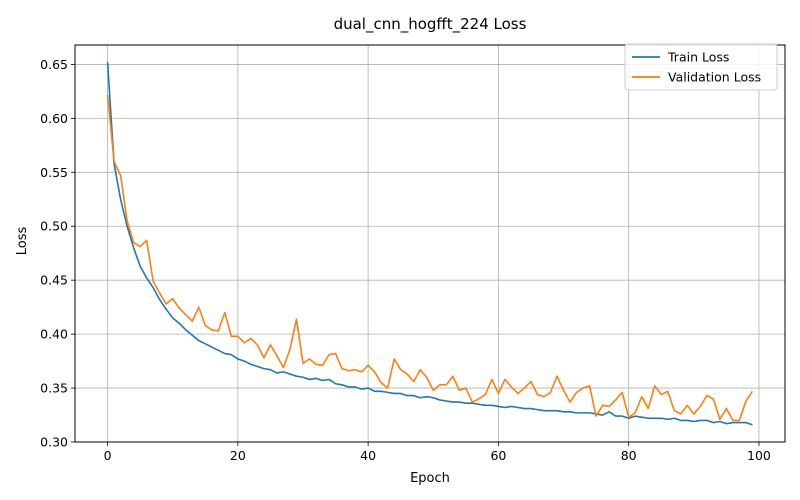 The image size is (800, 500). I want to click on x-tick-label: 60, so click(498, 455).